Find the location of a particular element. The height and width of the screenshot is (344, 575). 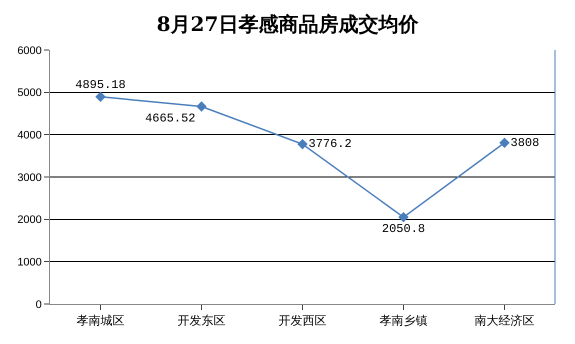

y-tick-label: 2000 is located at coordinates (29, 220).